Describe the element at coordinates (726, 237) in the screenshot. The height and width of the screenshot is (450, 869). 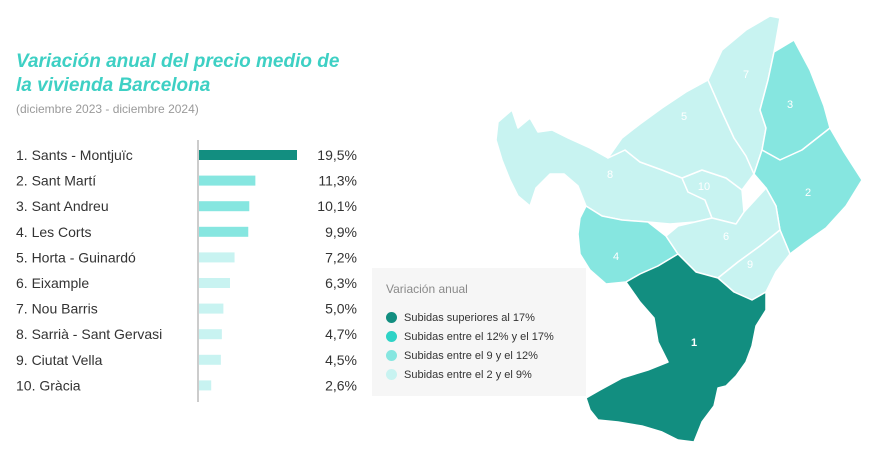
I see `map-label-6: 6` at that location.